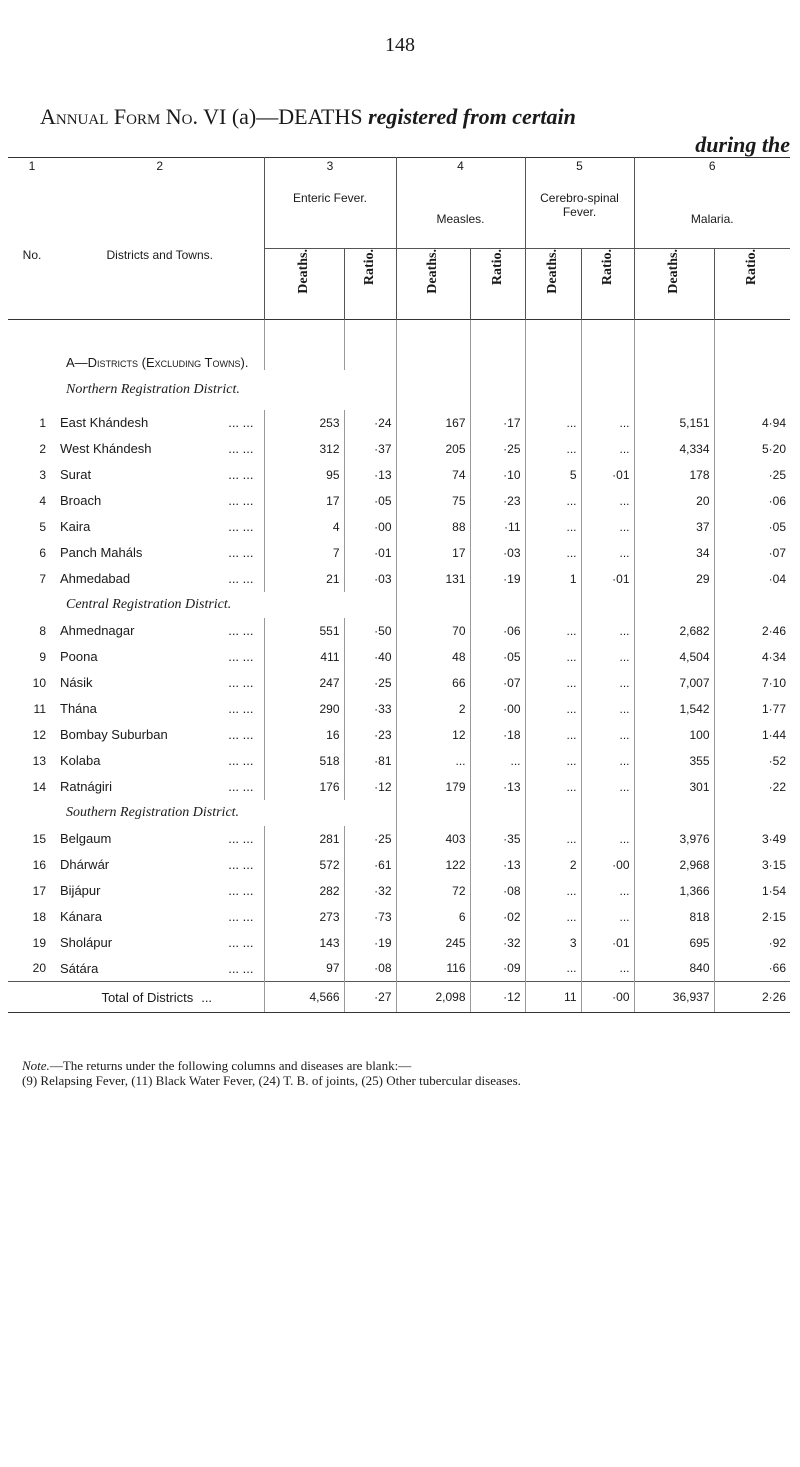 This screenshot has width=800, height=1467. What do you see at coordinates (369, 942) in the screenshot?
I see `value: ·19` at bounding box center [369, 942].